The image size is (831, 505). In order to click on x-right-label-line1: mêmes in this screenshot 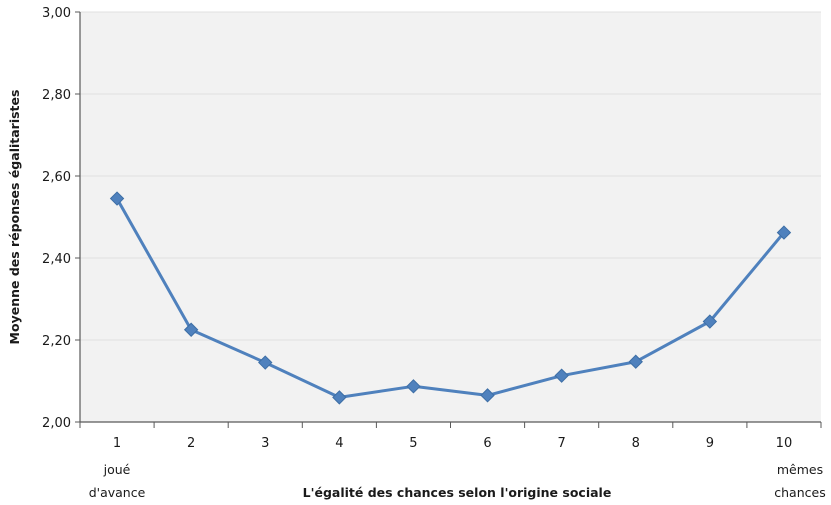, I will do `click(800, 469)`.